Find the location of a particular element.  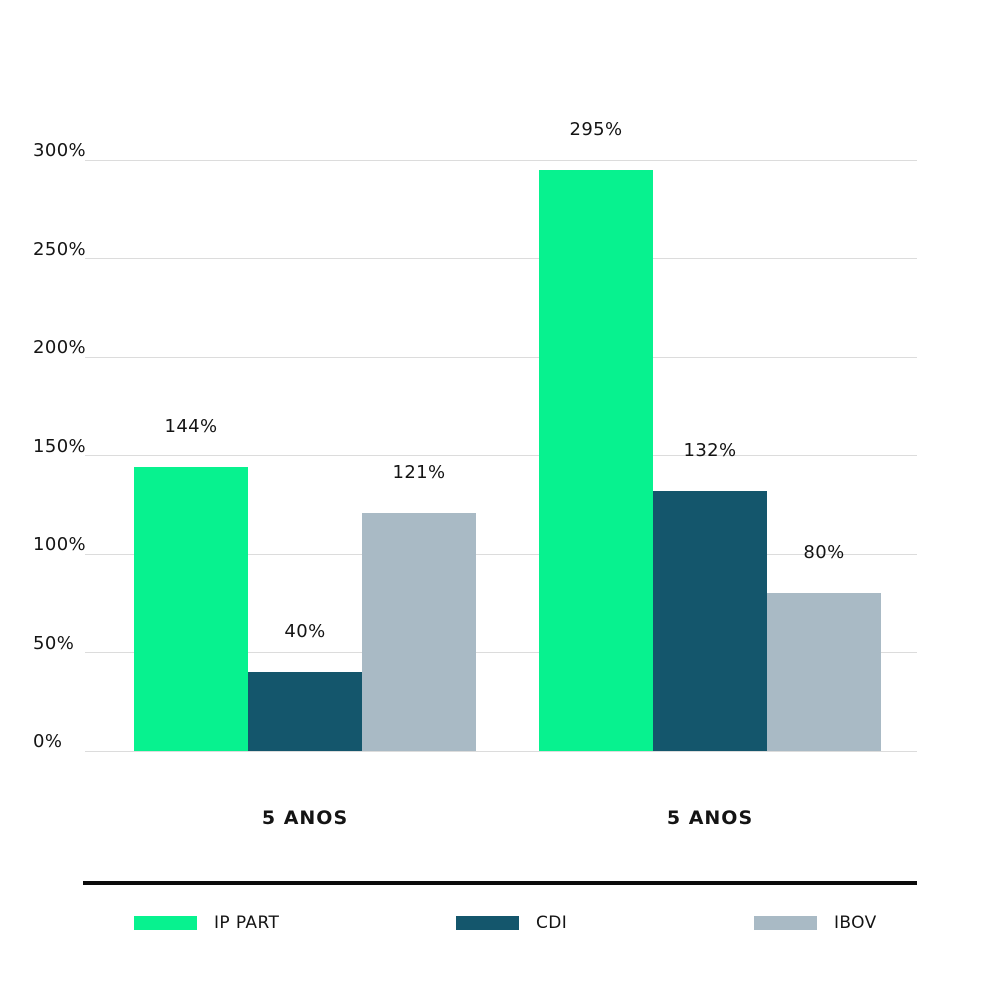

bar-value-ibov-group-1: 121% is located at coordinates (419, 472).